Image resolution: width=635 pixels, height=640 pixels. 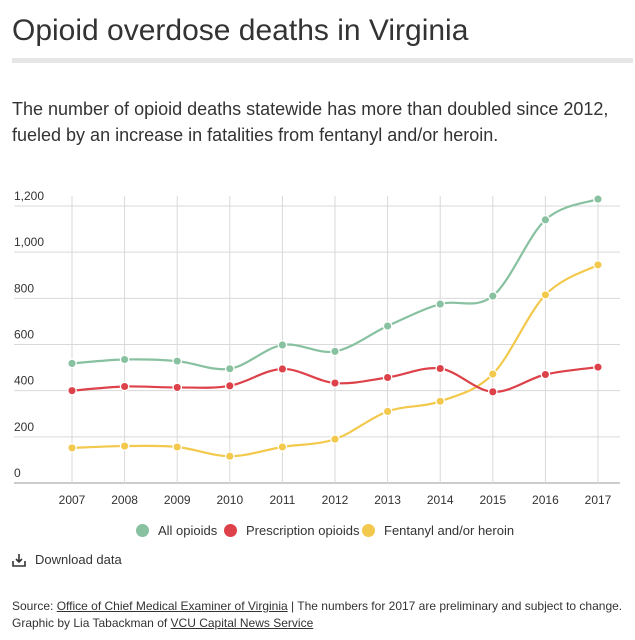 What do you see at coordinates (229, 500) in the screenshot?
I see `x-tick-label: 2010` at bounding box center [229, 500].